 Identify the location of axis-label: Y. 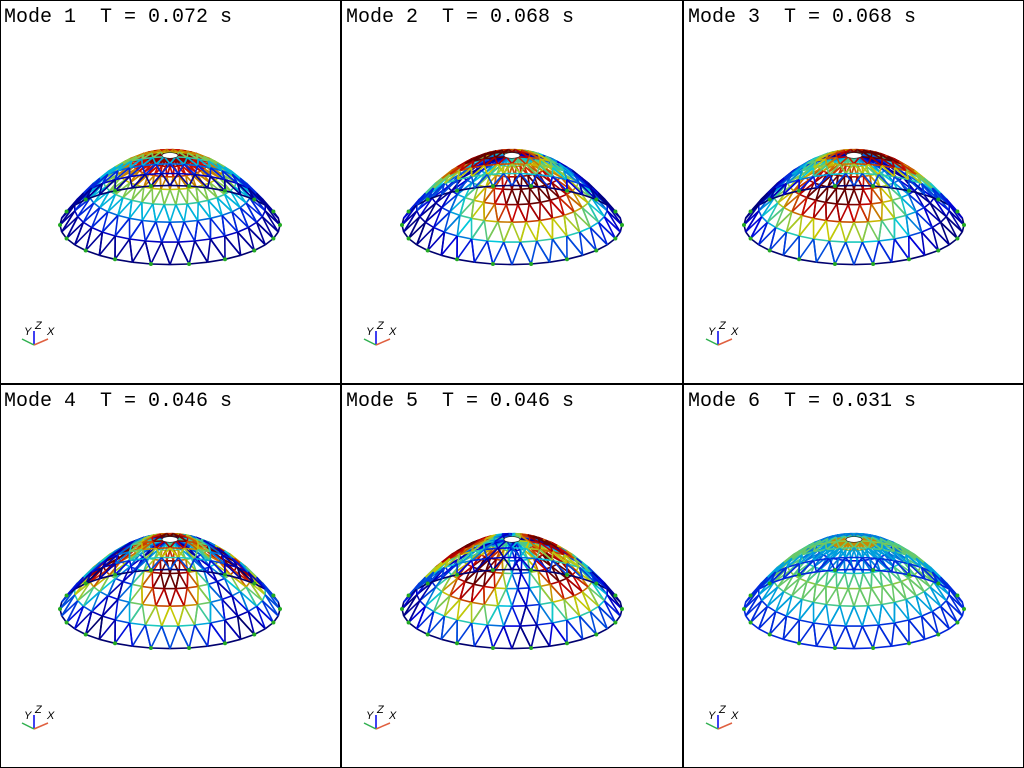
(28, 716).